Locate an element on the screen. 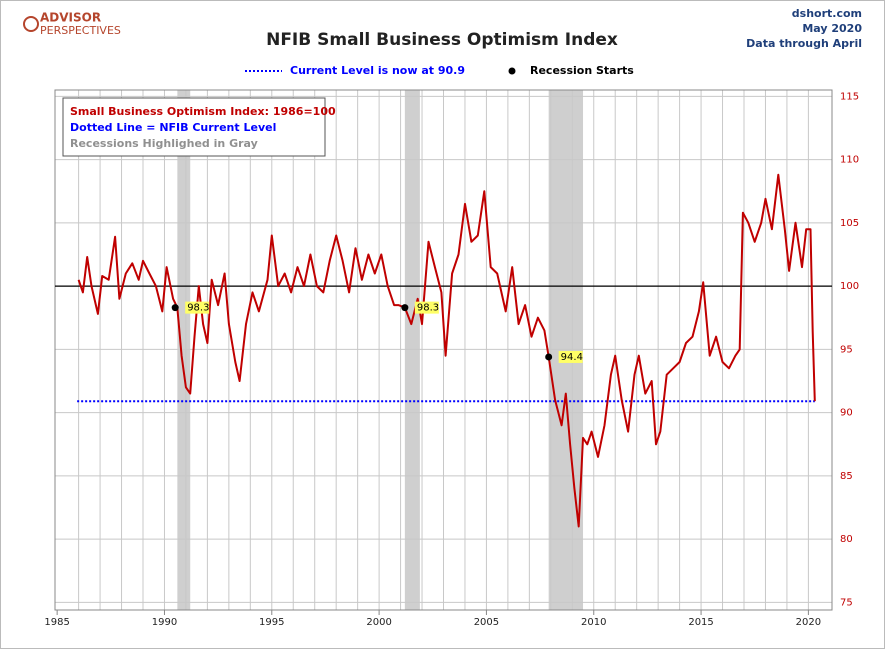 This screenshot has width=885, height=649. note: Small Business Optimism Index: 1986=100 is located at coordinates (203, 111).